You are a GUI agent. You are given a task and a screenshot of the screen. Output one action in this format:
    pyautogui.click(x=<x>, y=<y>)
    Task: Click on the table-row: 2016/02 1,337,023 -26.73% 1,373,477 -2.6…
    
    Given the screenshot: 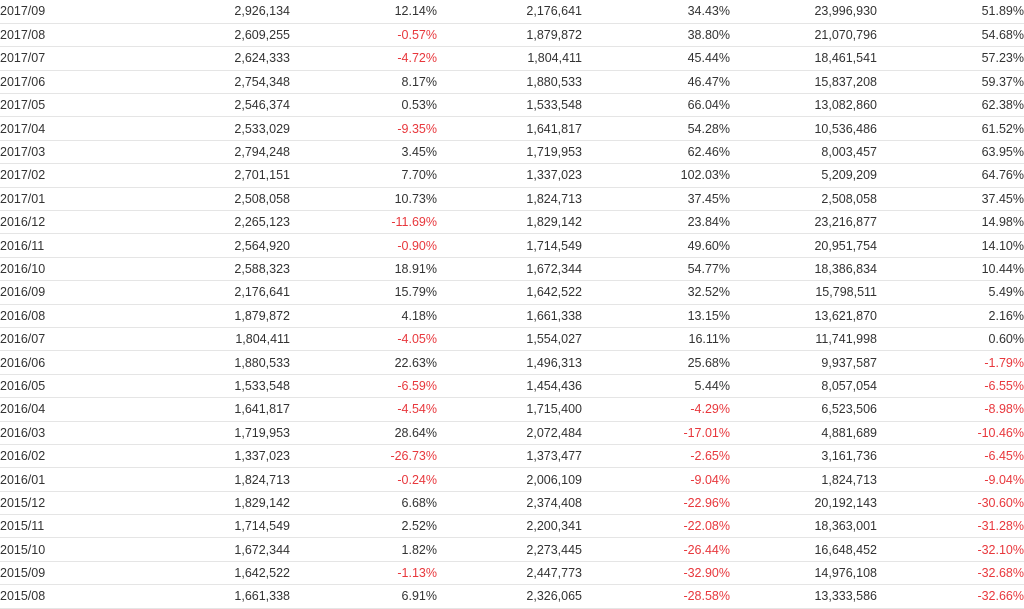 What is the action you would take?
    pyautogui.click(x=512, y=456)
    